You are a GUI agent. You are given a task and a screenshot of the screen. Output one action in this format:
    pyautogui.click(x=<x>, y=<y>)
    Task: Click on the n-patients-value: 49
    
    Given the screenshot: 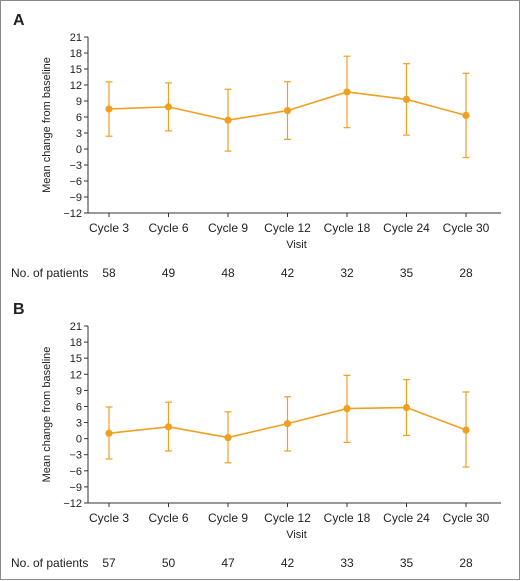 What is the action you would take?
    pyautogui.click(x=169, y=273)
    